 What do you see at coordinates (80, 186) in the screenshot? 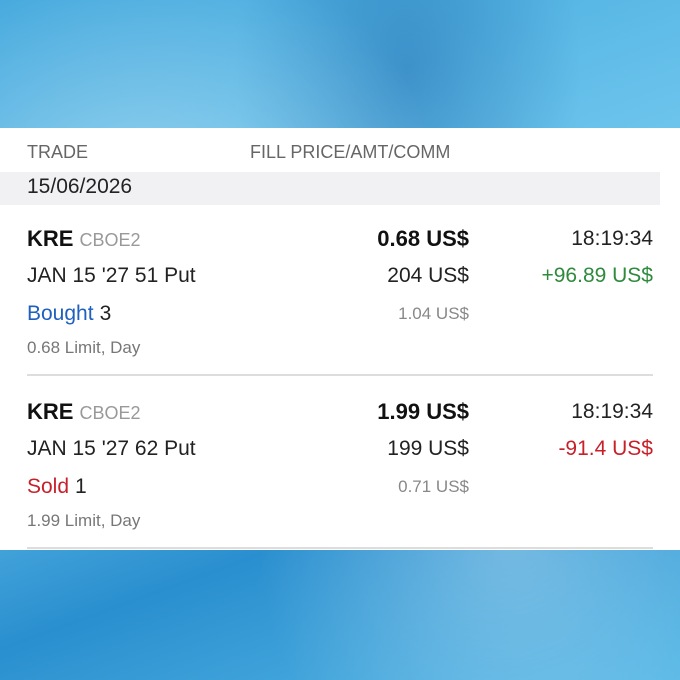
I see `date: 15/06/2026` at bounding box center [80, 186].